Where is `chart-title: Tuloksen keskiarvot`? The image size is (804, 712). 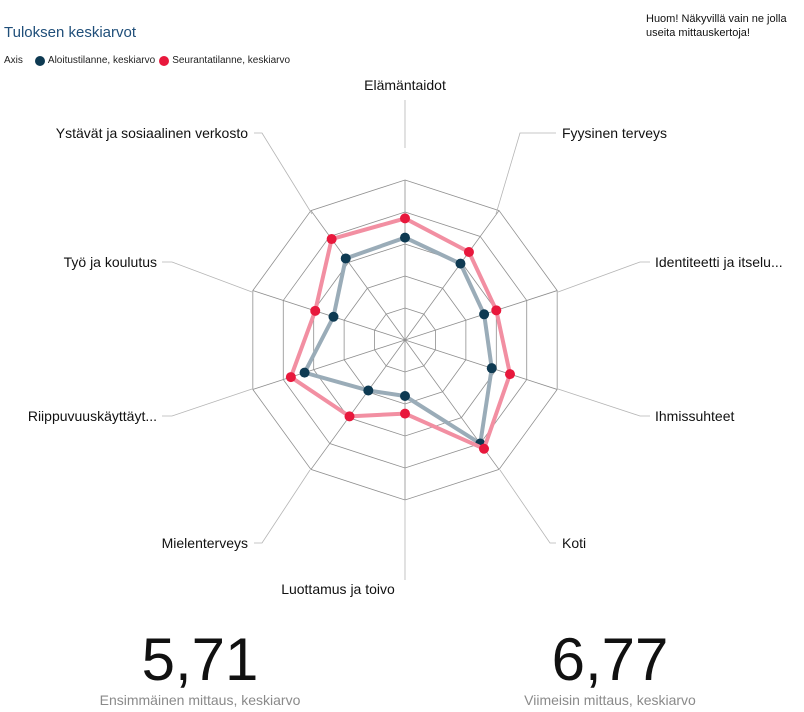 chart-title: Tuloksen keskiarvot is located at coordinates (70, 32).